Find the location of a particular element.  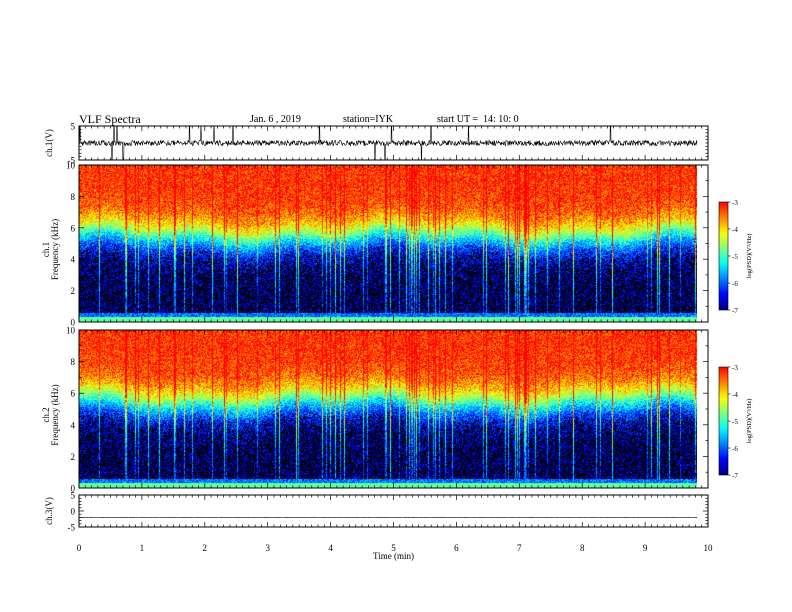

x-tick-label: 10 is located at coordinates (709, 548).